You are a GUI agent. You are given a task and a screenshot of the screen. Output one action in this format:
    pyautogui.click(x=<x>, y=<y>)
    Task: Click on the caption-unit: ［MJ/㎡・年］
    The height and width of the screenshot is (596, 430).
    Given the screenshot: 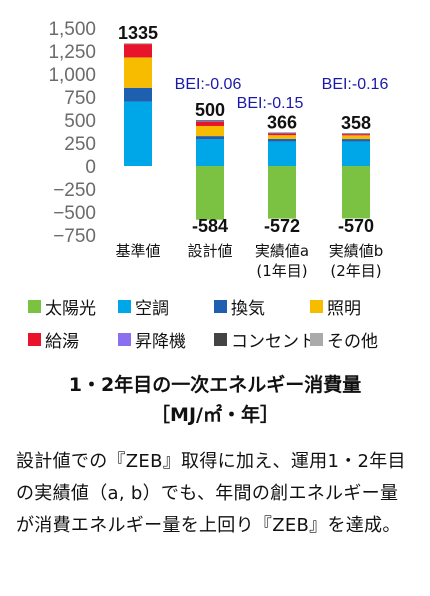 What is the action you would take?
    pyautogui.click(x=215, y=415)
    